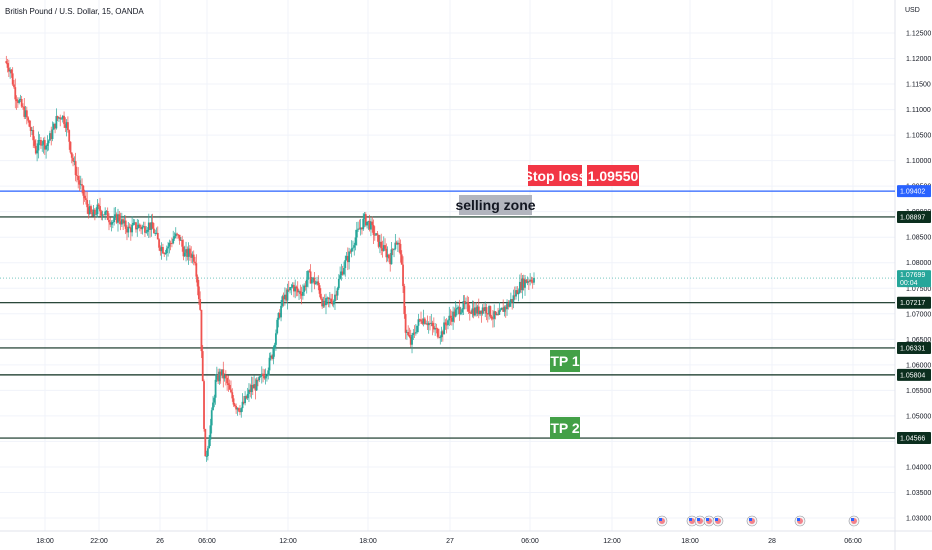 The height and width of the screenshot is (550, 932). What do you see at coordinates (918, 493) in the screenshot?
I see `price-tick-label: 1.03500` at bounding box center [918, 493].